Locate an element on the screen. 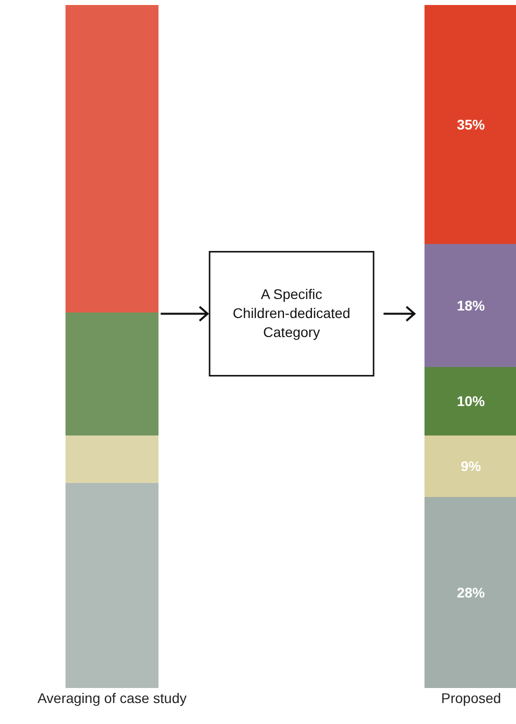  annotation: A Specific Children-dedicated Category is located at coordinates (292, 313).